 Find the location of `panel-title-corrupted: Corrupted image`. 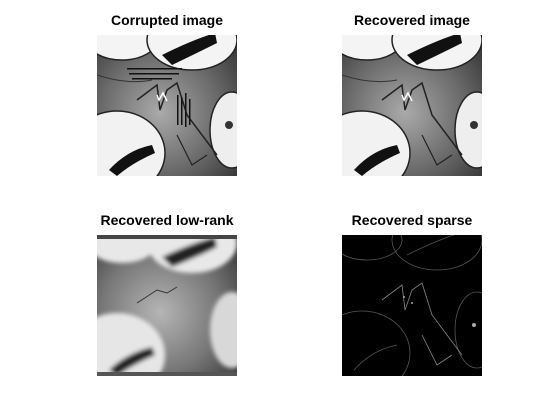

panel-title-corrupted: Corrupted image is located at coordinates (167, 20).